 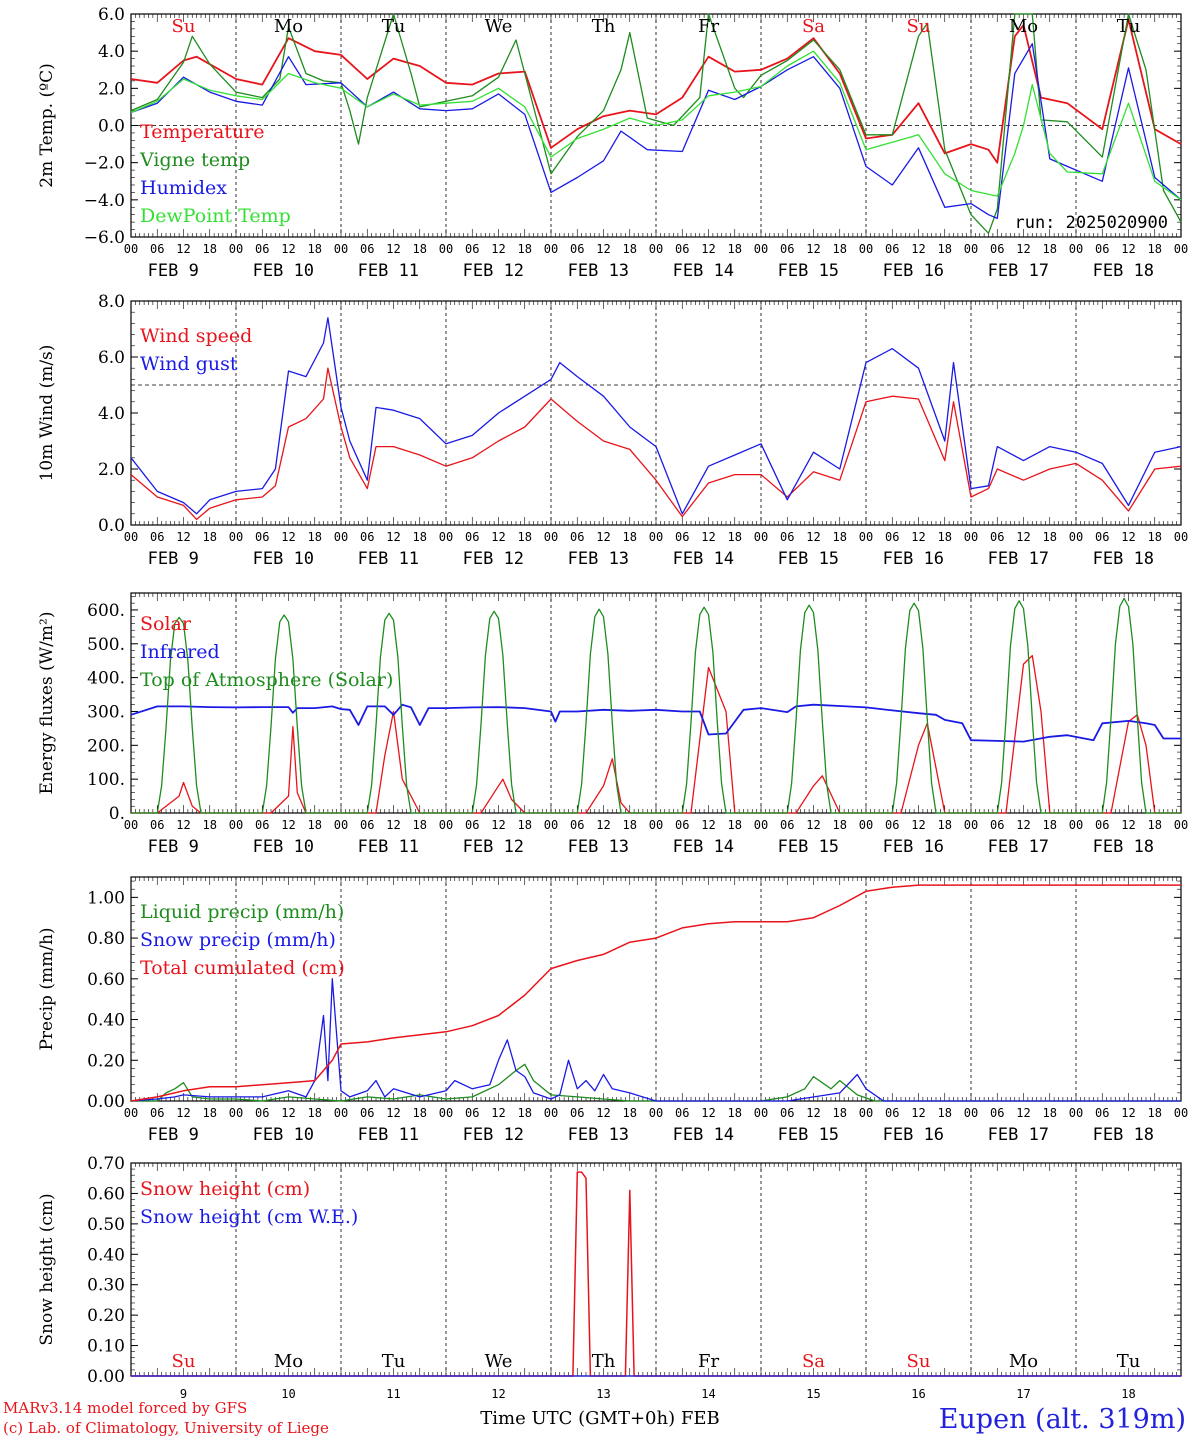 I want to click on legend-entry: Solar, so click(x=166, y=624).